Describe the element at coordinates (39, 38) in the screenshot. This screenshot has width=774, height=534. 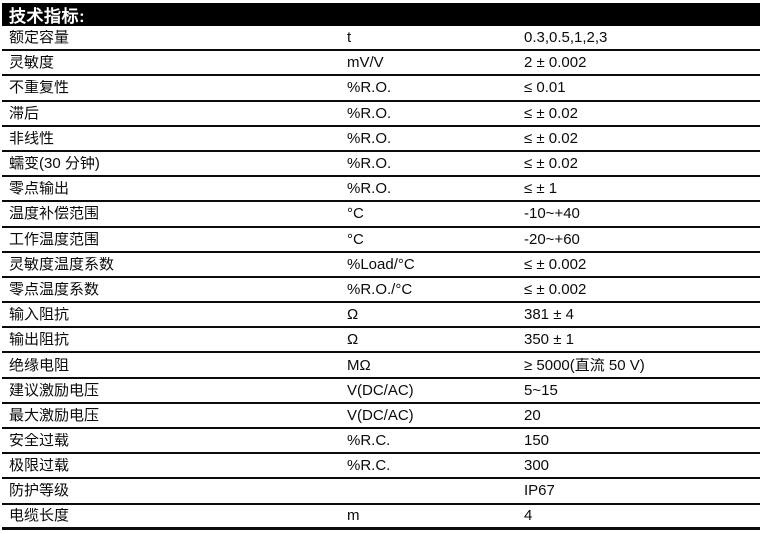
I see `spec-label: 额定容量` at that location.